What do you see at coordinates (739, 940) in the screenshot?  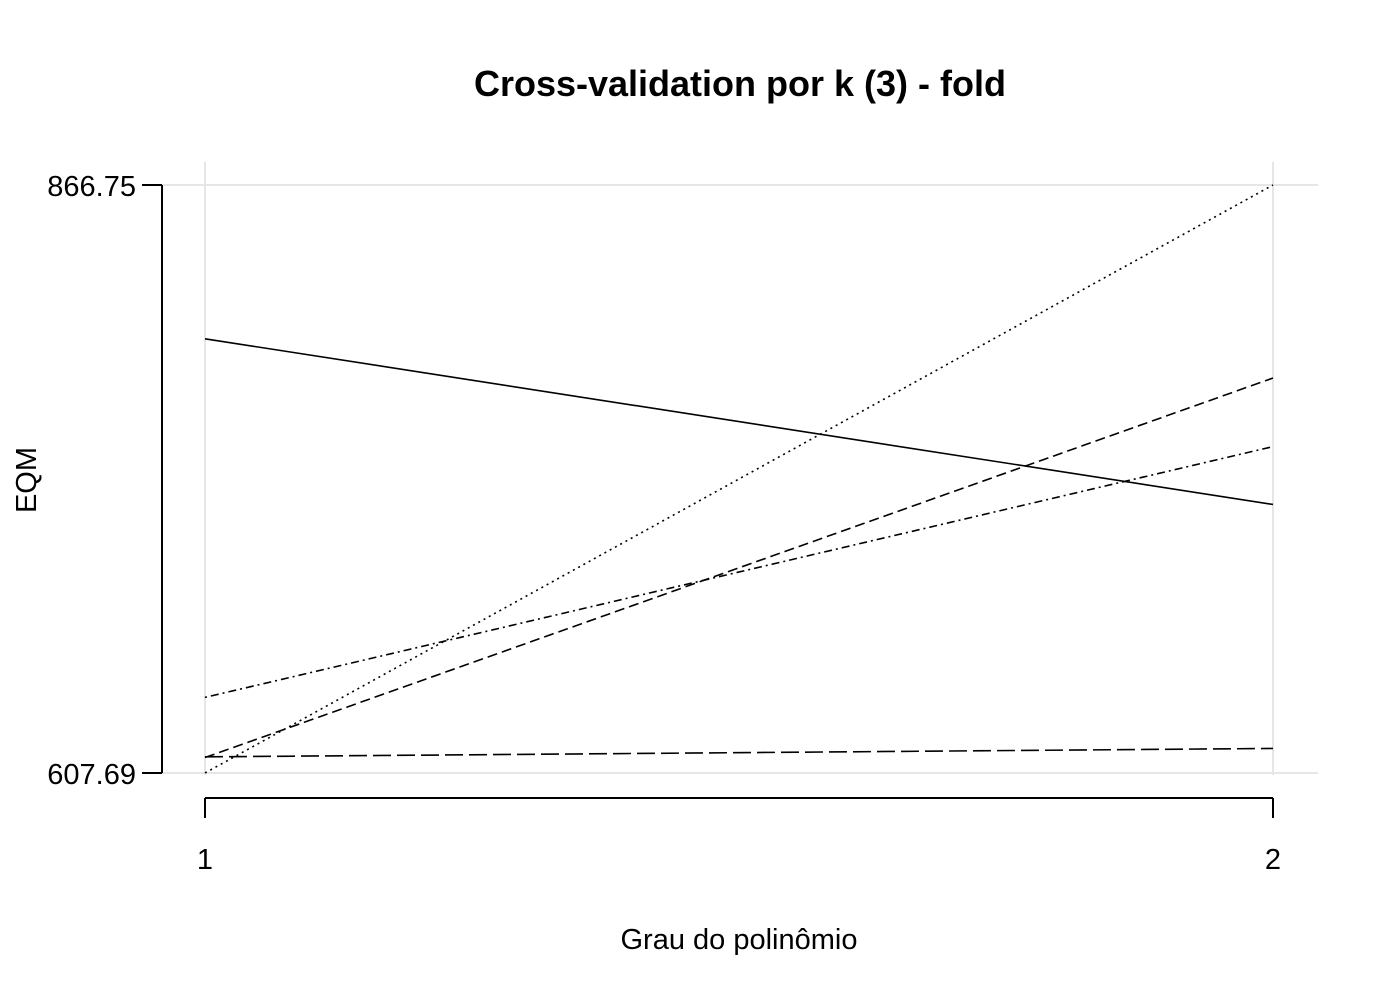 I see `x-axis-label: Grau do polinômio` at bounding box center [739, 940].